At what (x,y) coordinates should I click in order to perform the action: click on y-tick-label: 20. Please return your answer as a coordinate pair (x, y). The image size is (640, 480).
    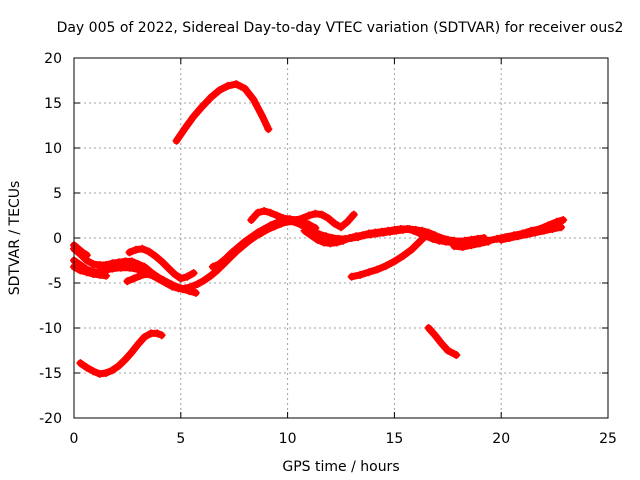
    Looking at the image, I should click on (53, 59).